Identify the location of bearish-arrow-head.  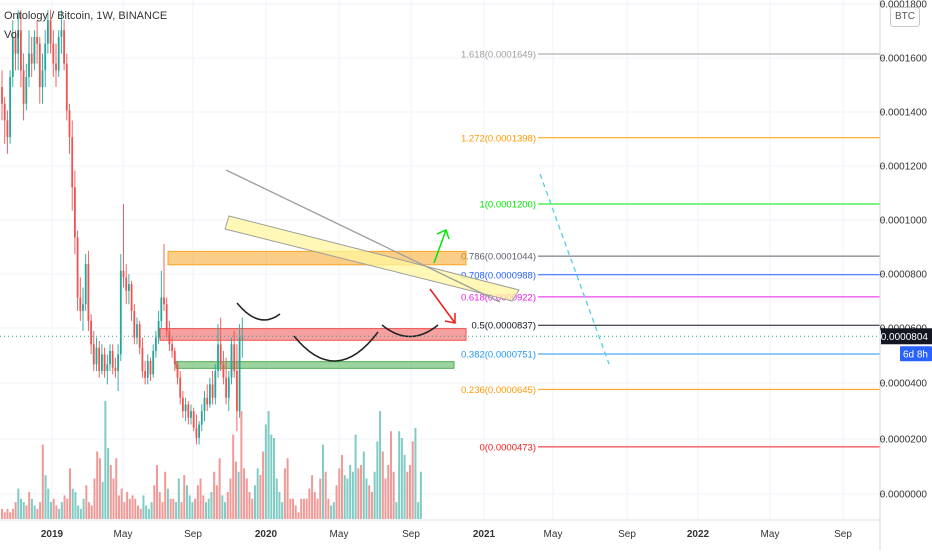
(450, 318).